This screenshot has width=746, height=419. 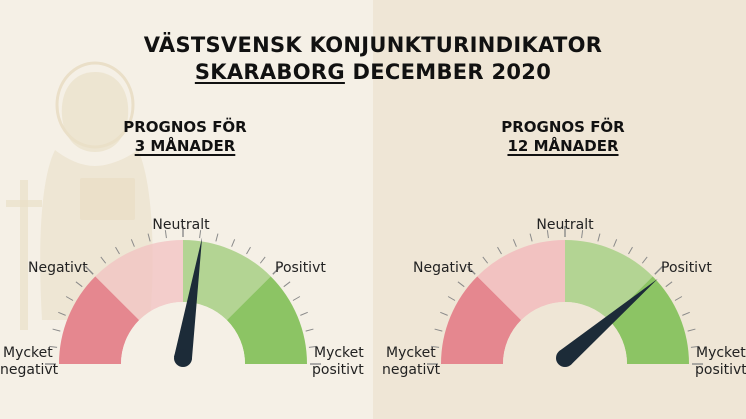 I want to click on gauge-3m-label-negative: Negativt, so click(x=58, y=268).